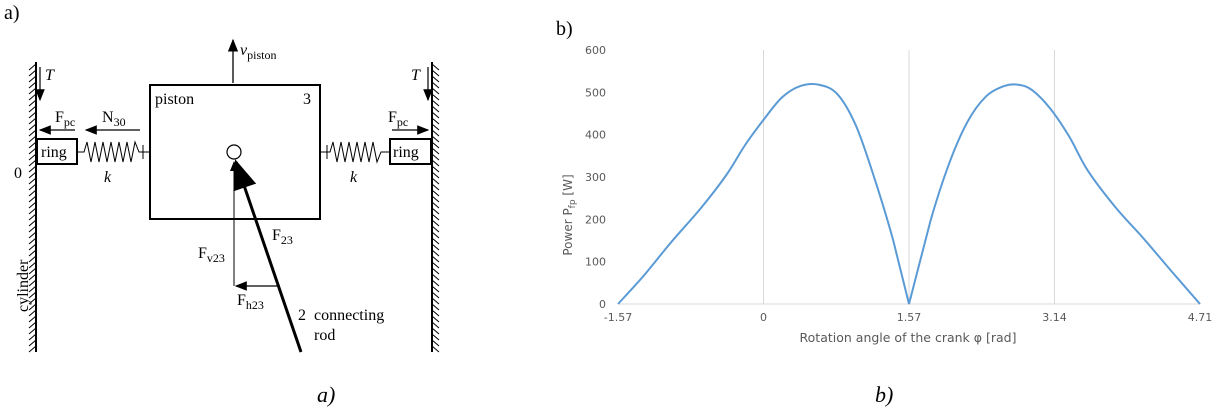 This screenshot has height=412, width=1219. What do you see at coordinates (12, 13) in the screenshot?
I see `panel-a-label: a)` at bounding box center [12, 13].